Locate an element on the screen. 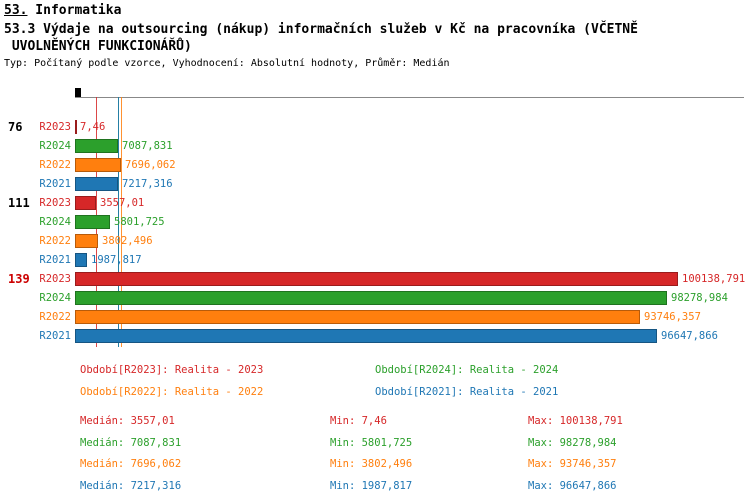 The height and width of the screenshot is (498, 750). stat-median-r2023: Medián: 3557,01 is located at coordinates (127, 421).